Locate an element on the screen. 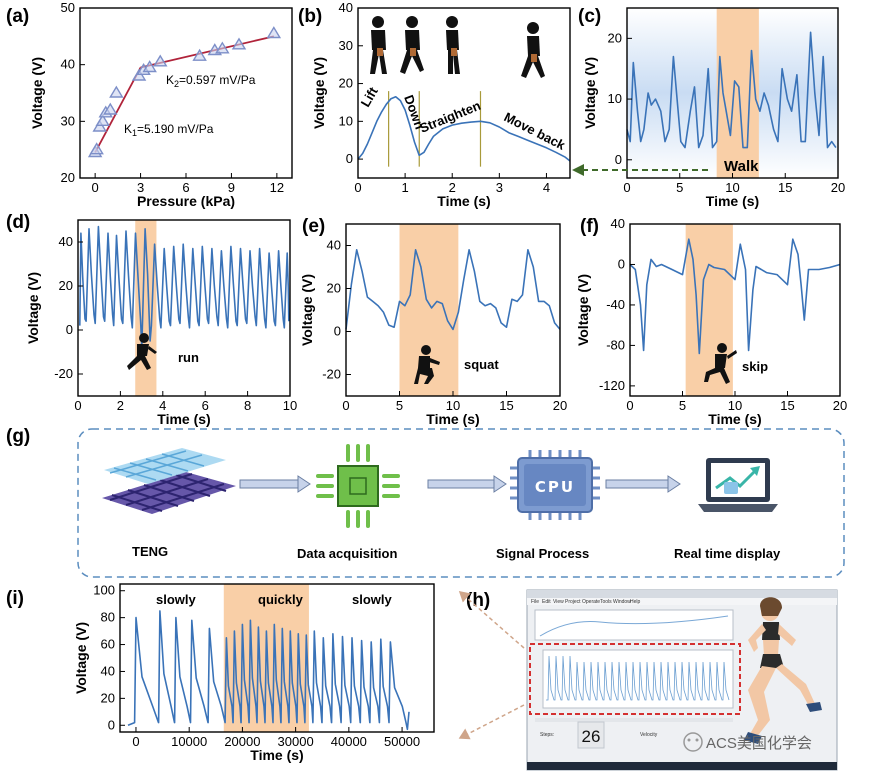  menu-operate: Operate is located at coordinates (591, 602).